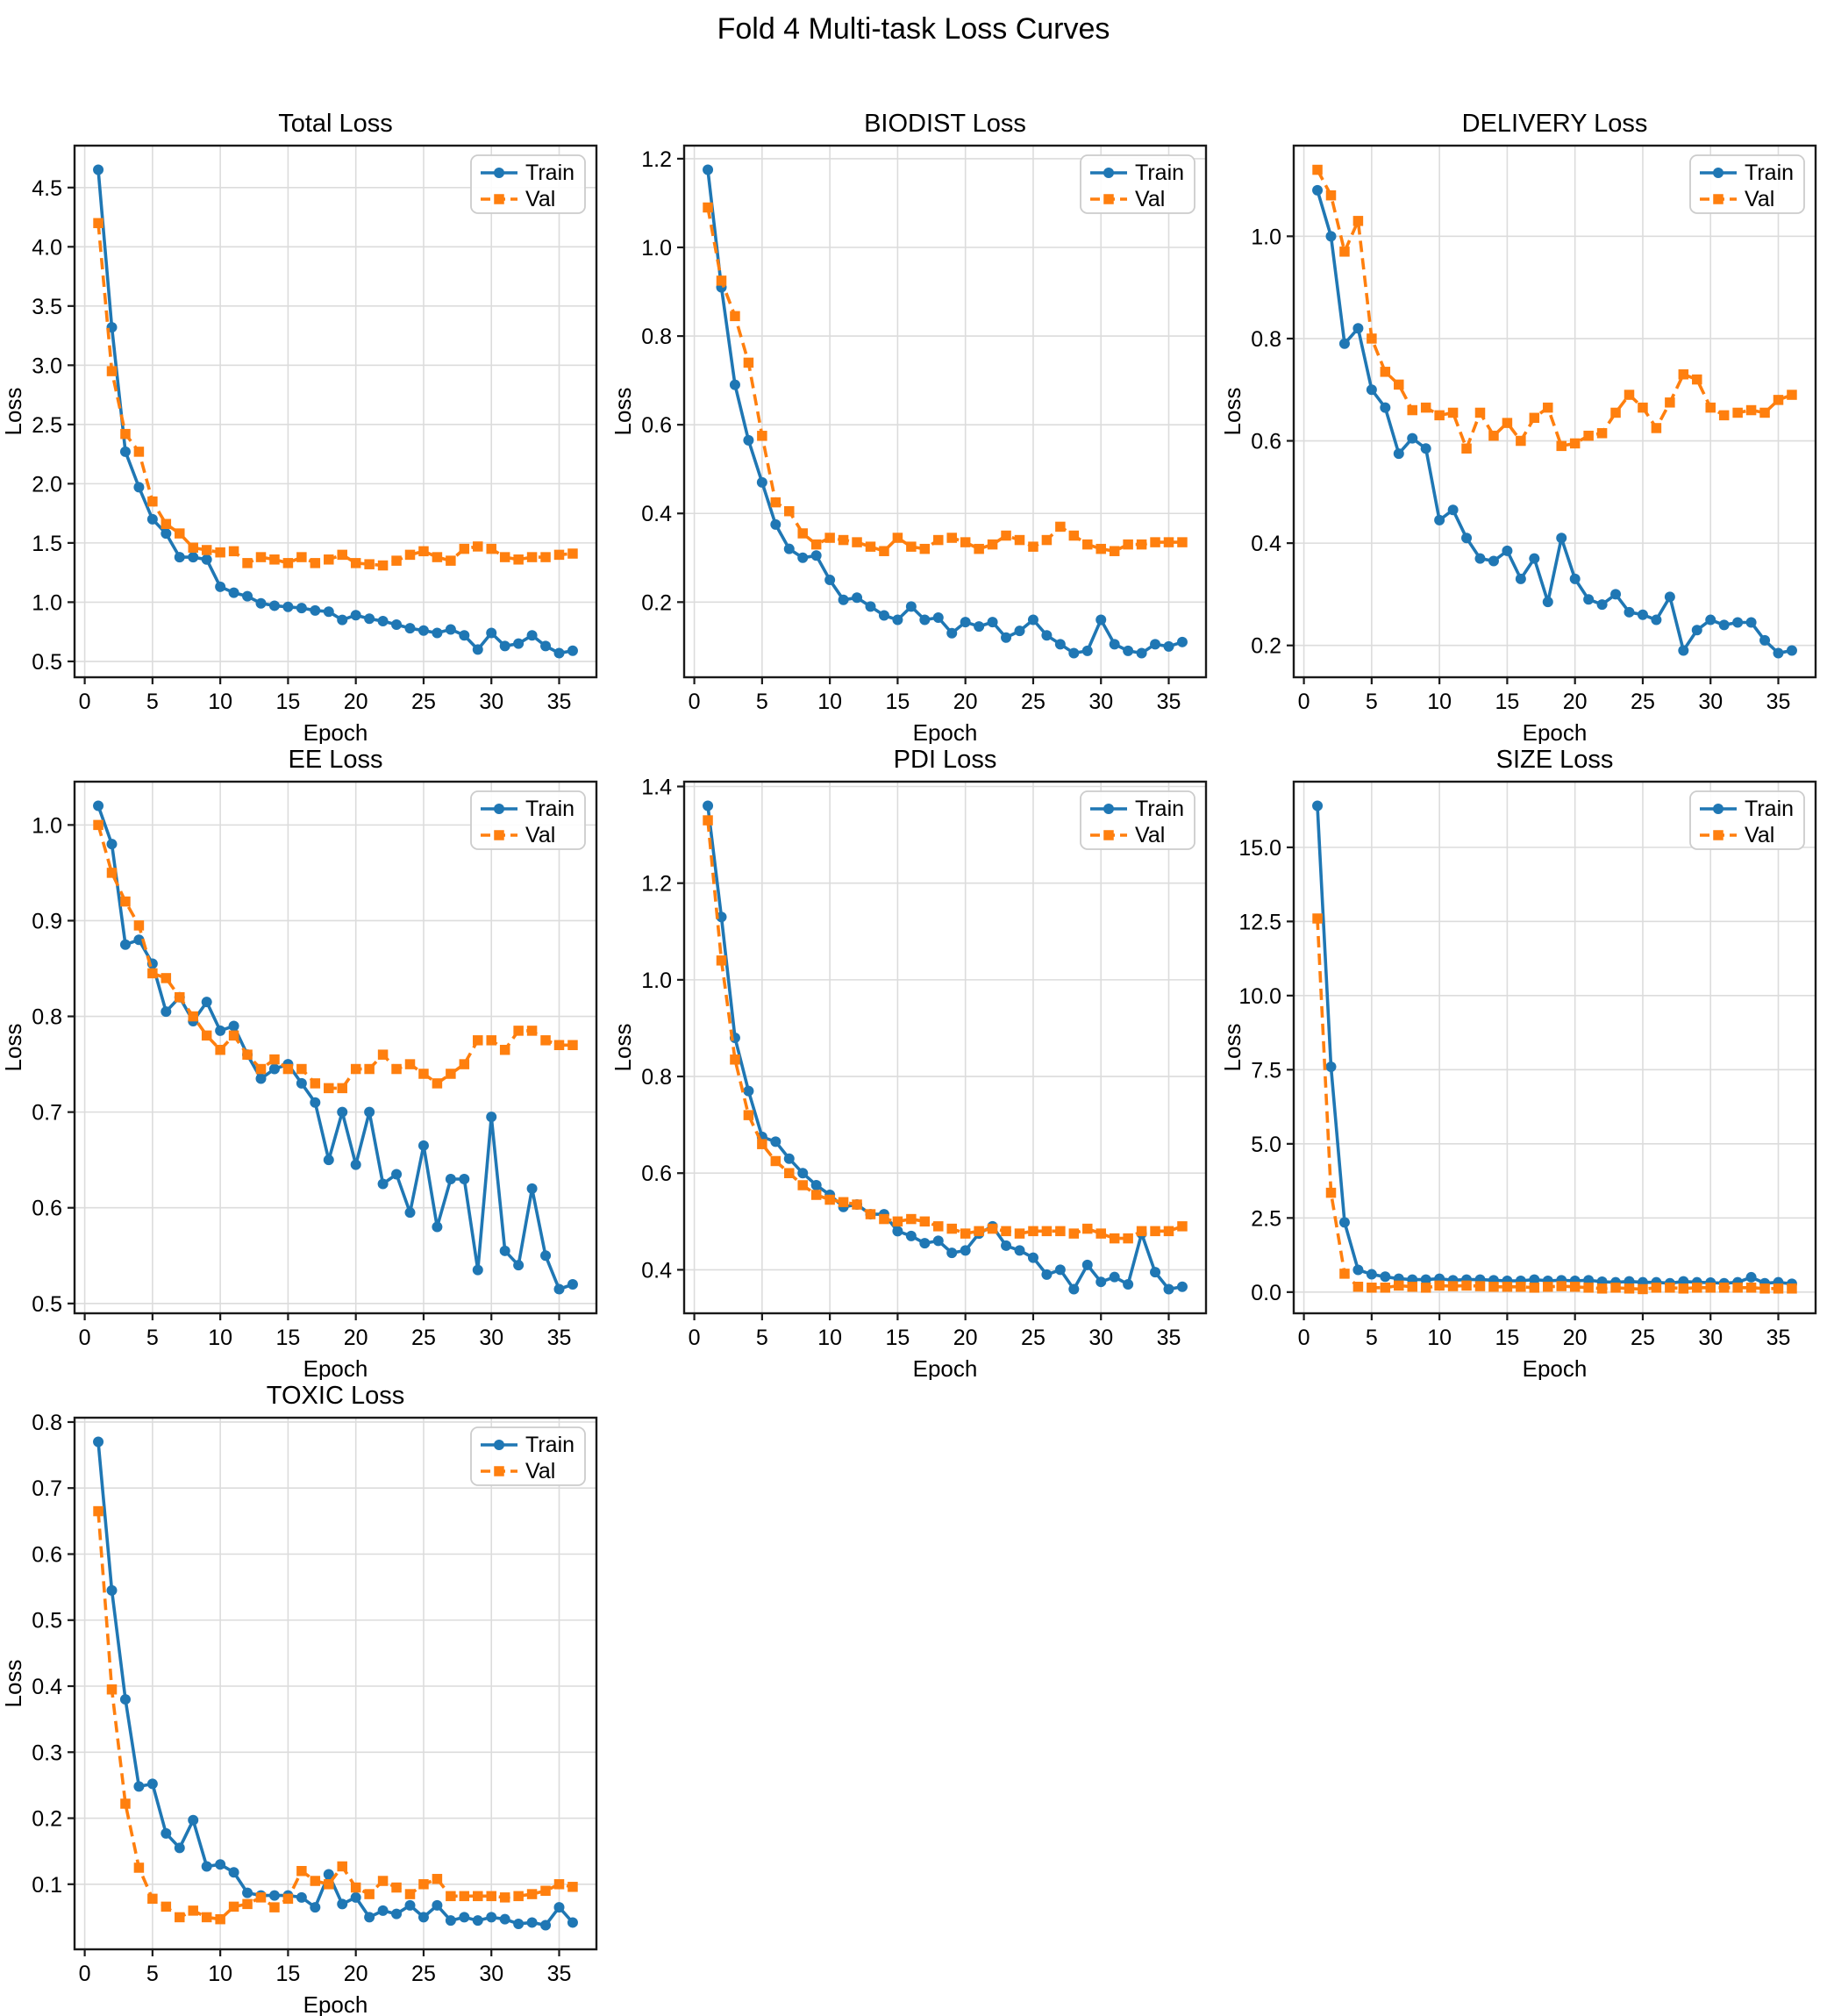  What do you see at coordinates (656, 788) in the screenshot?
I see `y-tick-label: 1.4` at bounding box center [656, 788].